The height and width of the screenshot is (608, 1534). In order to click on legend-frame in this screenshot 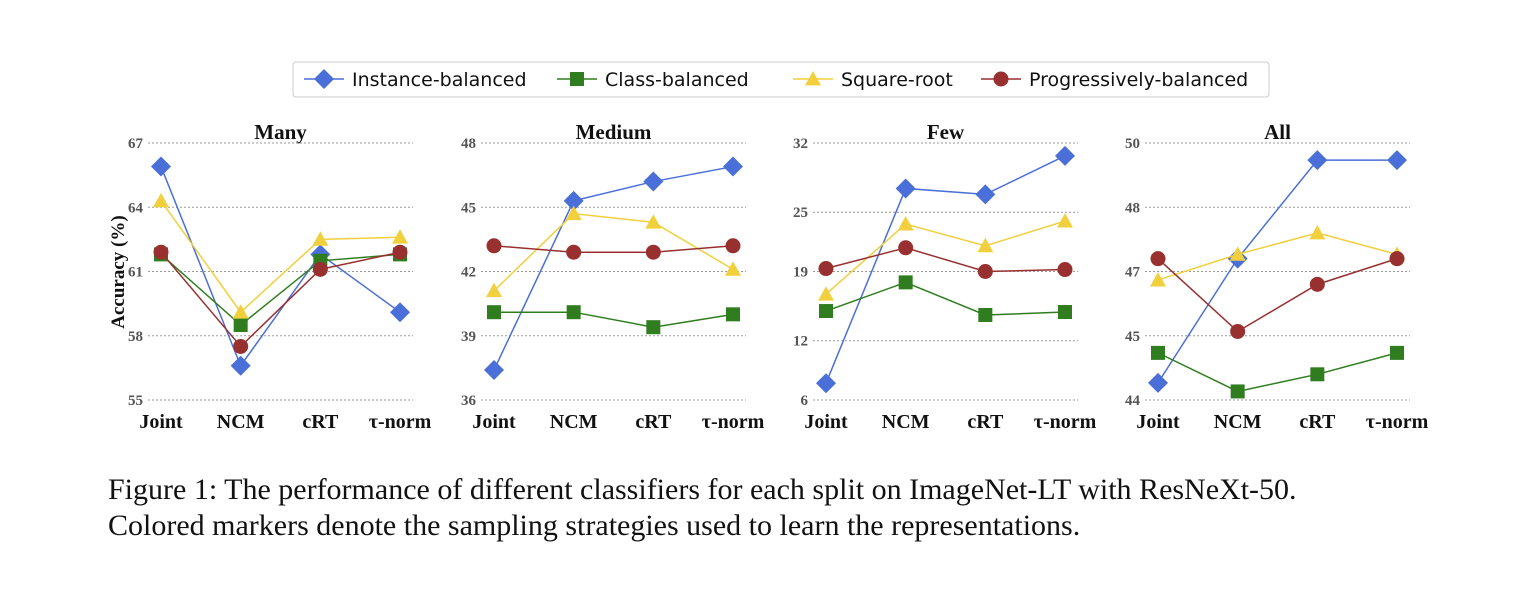, I will do `click(781, 79)`.